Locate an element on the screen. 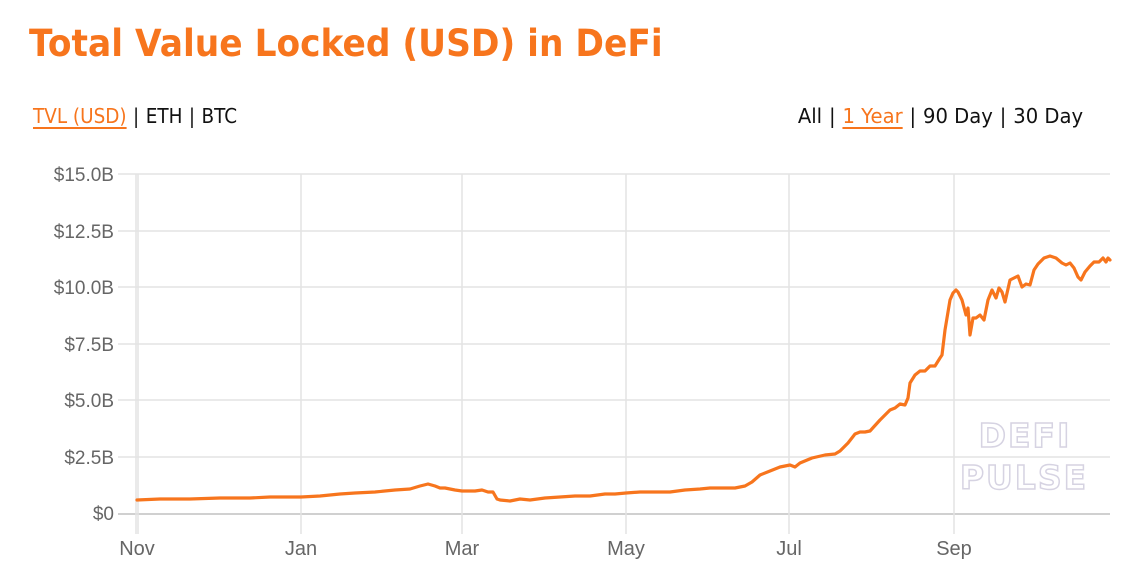 The image size is (1141, 577). watermark-line-1: DEFI is located at coordinates (1025, 435).